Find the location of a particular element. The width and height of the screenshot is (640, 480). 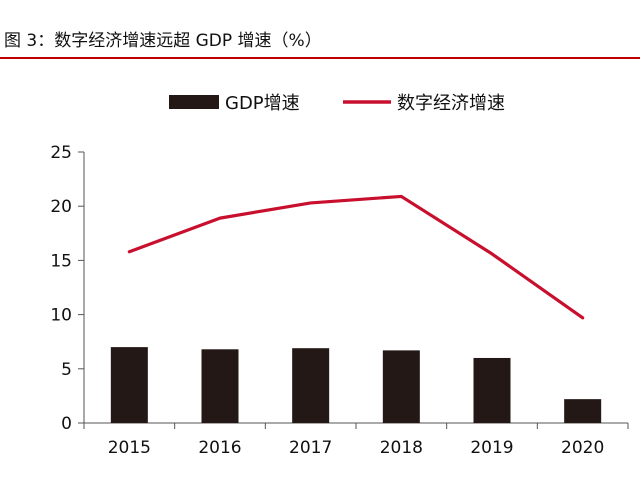

y-tick-label: 25 is located at coordinates (61, 153).